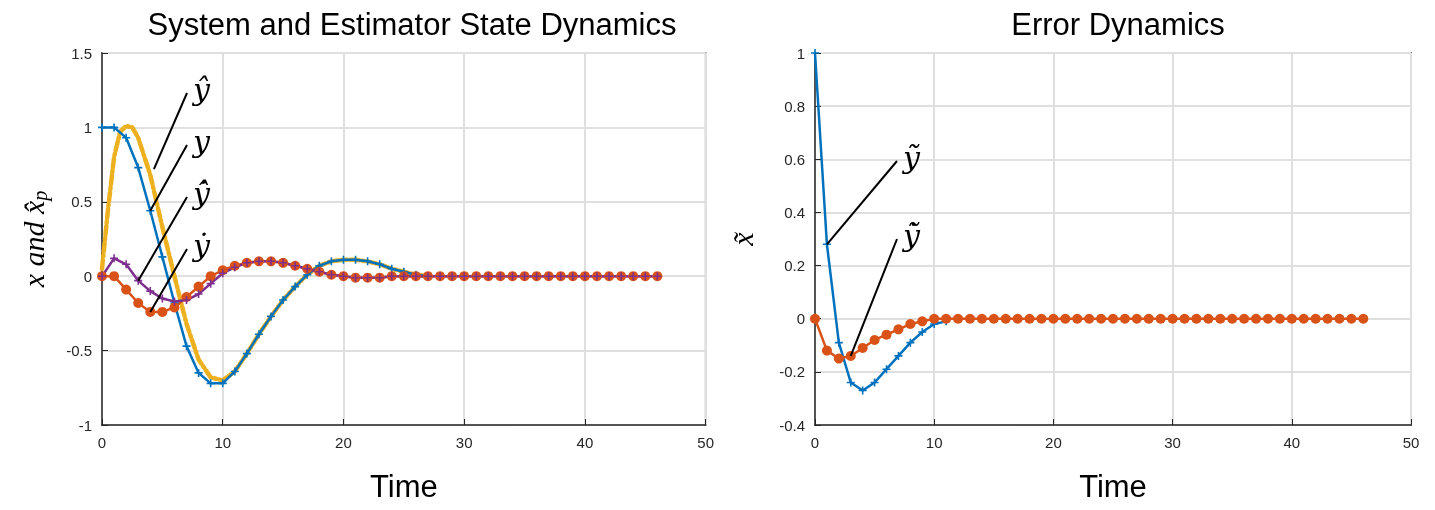  I want to click on y-tick-label: -0.2, so click(792, 372).